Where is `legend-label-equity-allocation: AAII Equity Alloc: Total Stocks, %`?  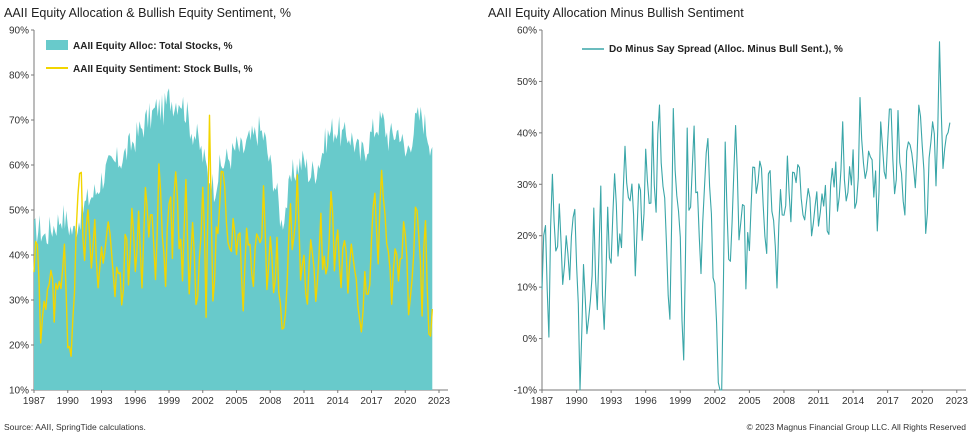 legend-label-equity-allocation: AAII Equity Alloc: Total Stocks, % is located at coordinates (153, 46).